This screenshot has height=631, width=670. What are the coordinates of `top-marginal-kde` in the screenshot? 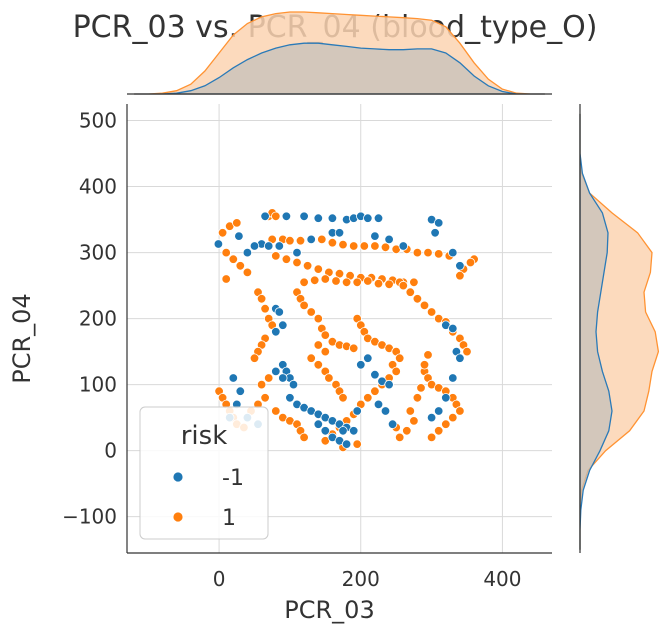 It's located at (339, 53).